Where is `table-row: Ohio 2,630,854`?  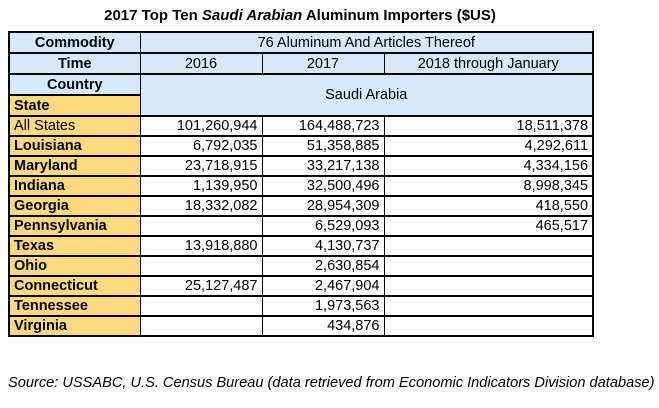
table-row: Ohio 2,630,854 is located at coordinates (301, 266).